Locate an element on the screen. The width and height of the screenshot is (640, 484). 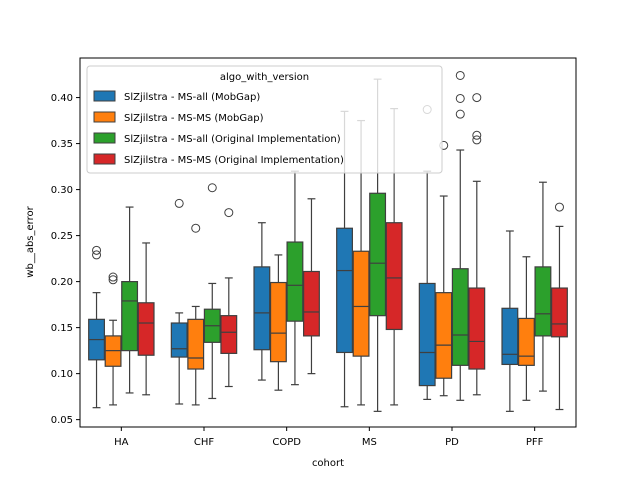
legend-entry-label: SlZjilstra - MS-all (MobGap) is located at coordinates (192, 97).